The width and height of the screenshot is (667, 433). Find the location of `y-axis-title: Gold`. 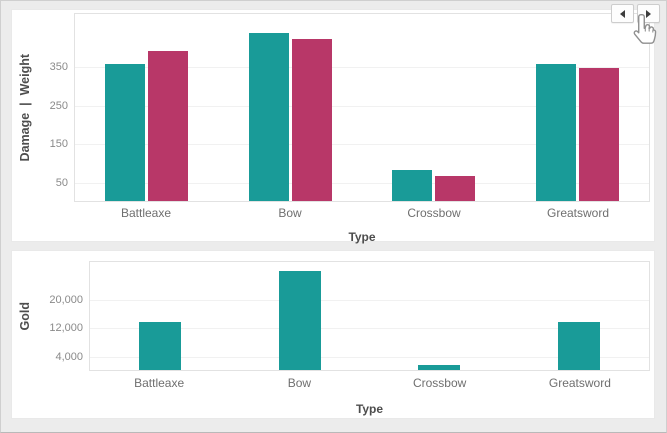

y-axis-title: Gold is located at coordinates (25, 316).